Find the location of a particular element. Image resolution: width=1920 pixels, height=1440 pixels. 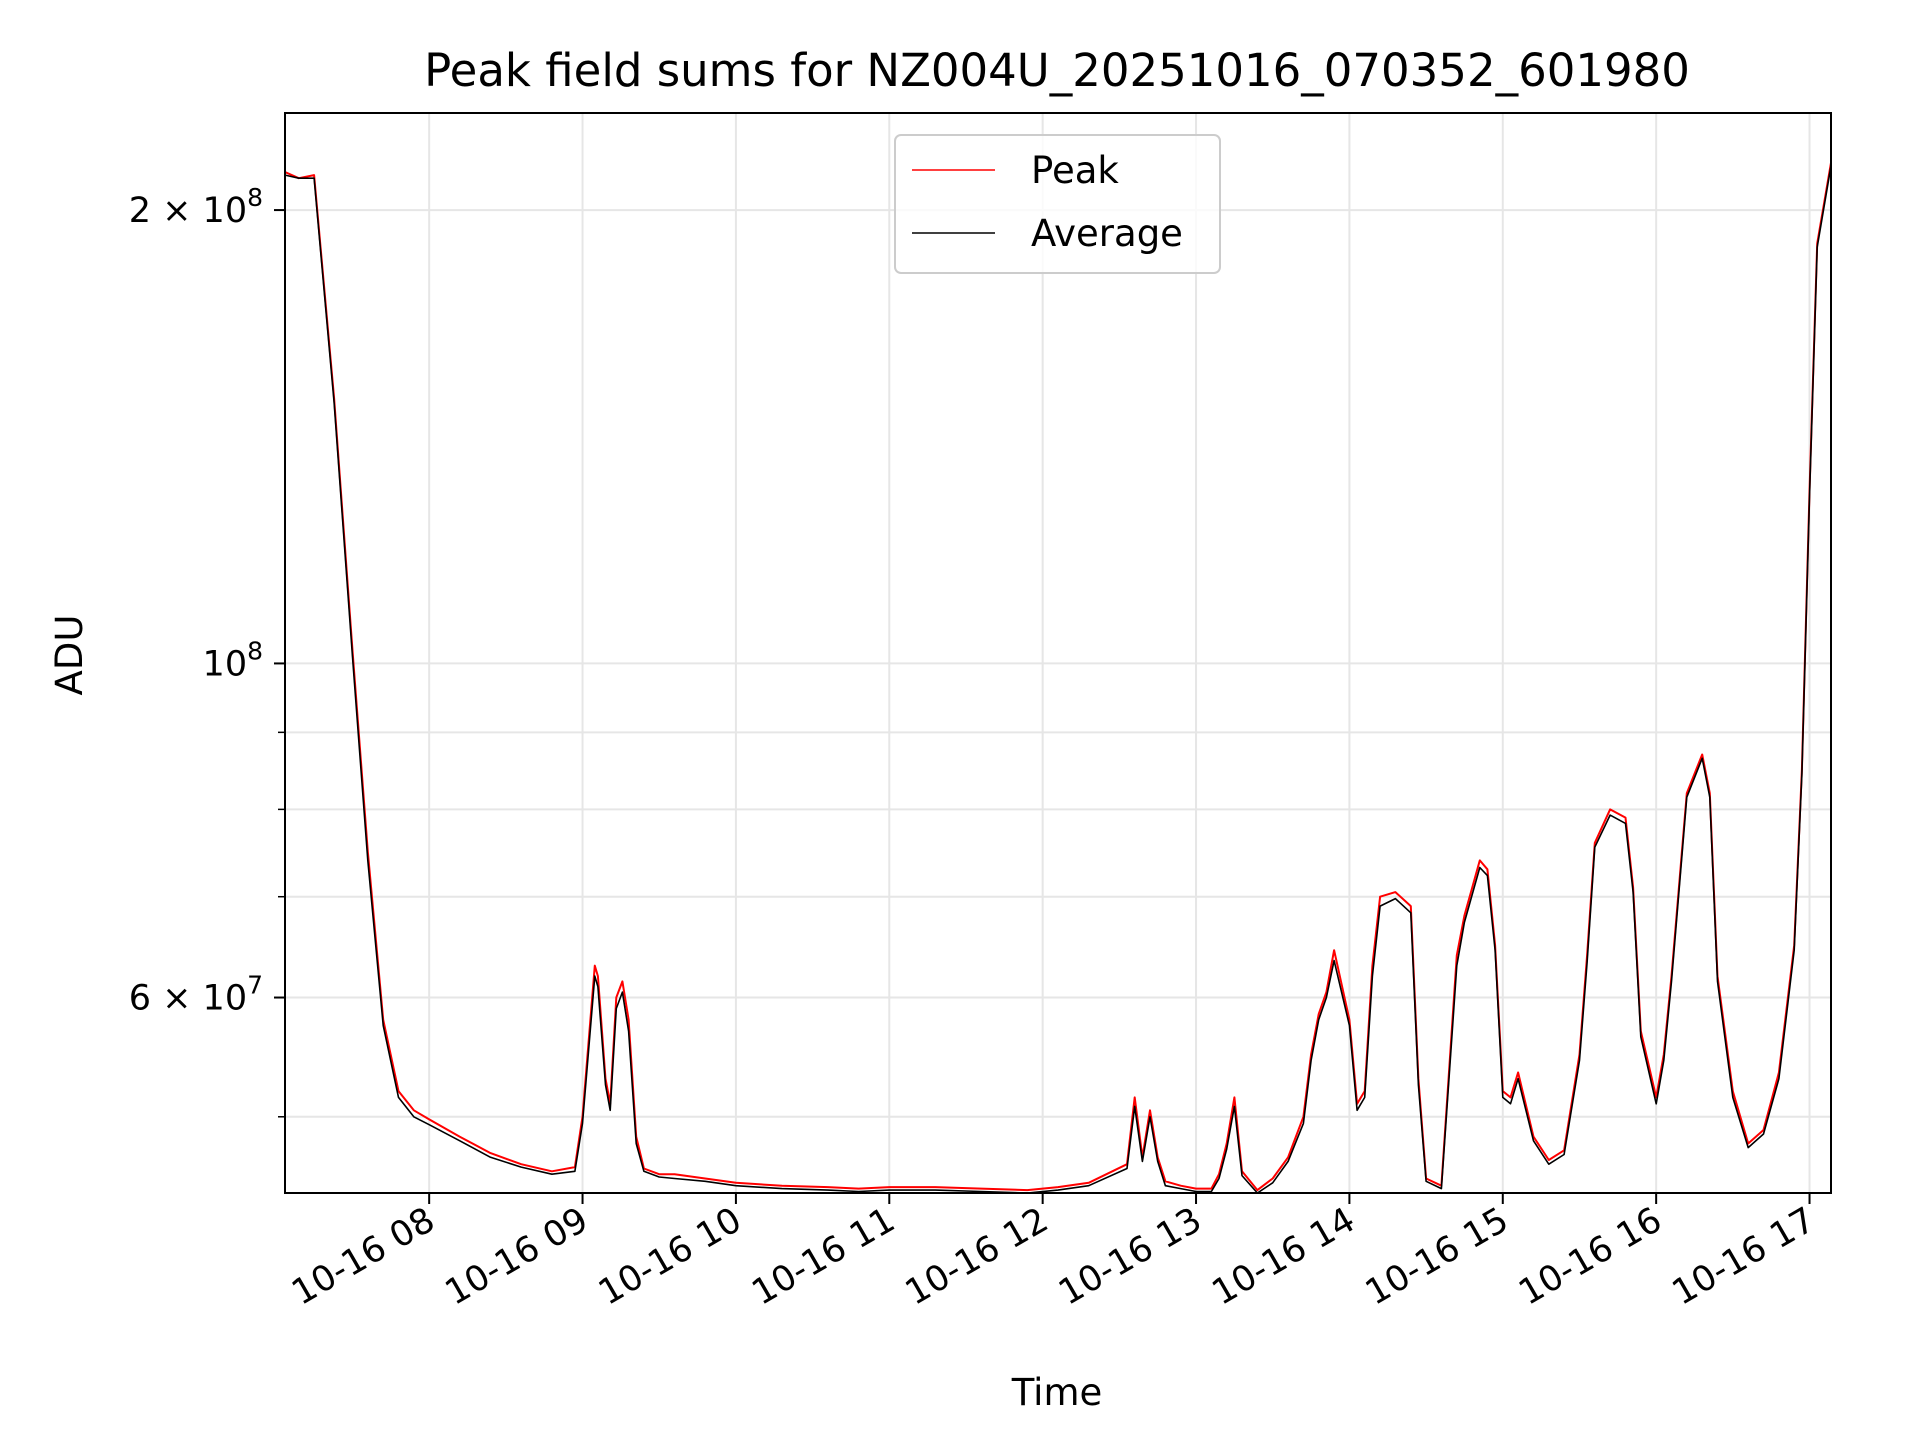

x-axis-label: Time is located at coordinates (1057, 1392).